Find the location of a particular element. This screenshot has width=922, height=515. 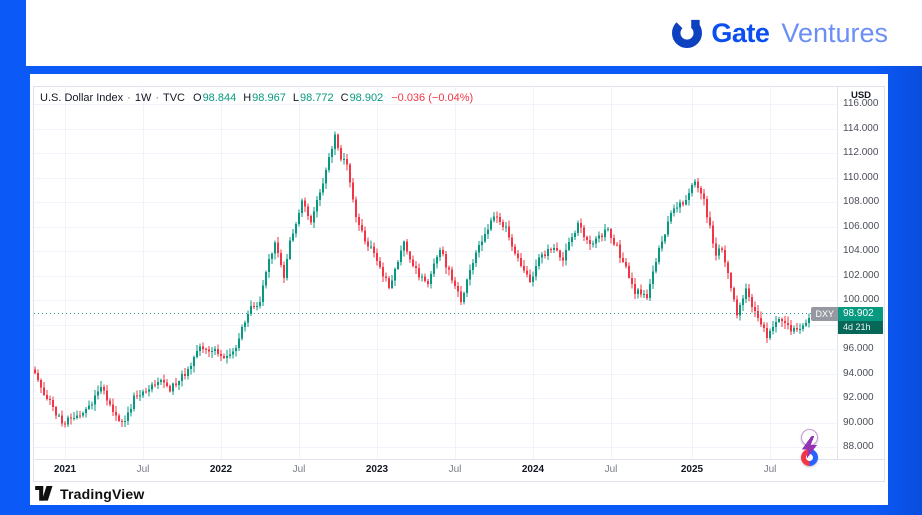

currency-label: USD is located at coordinates (861, 95).